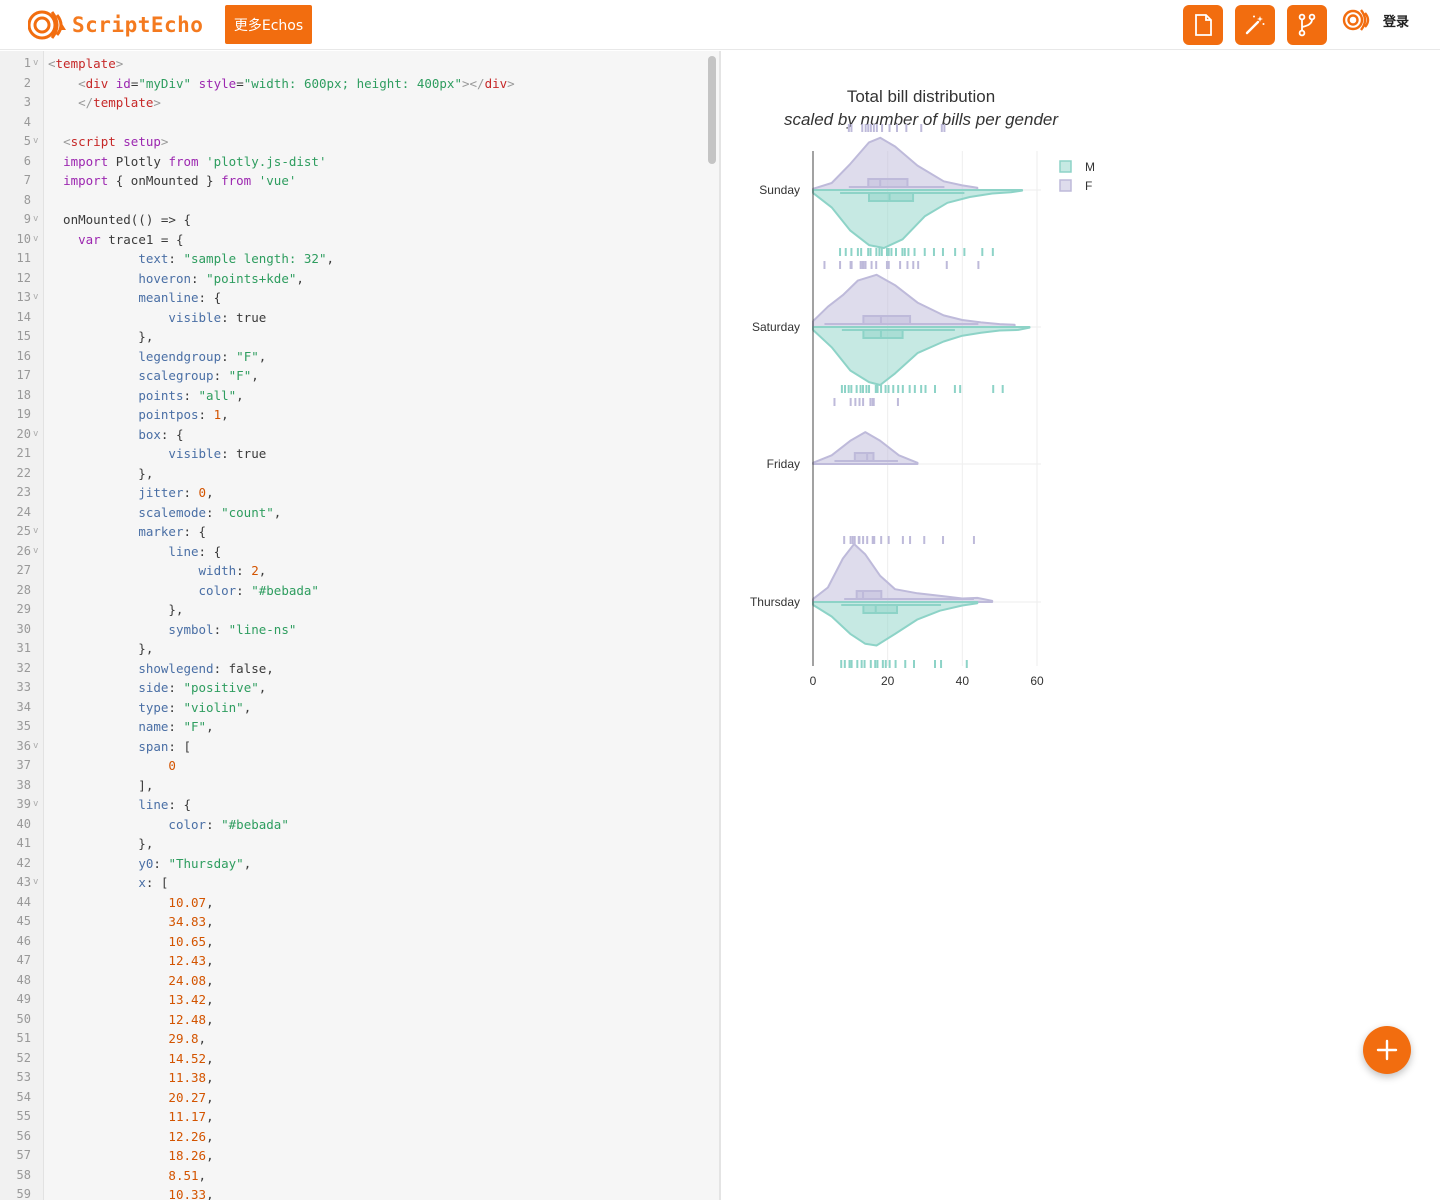 This screenshot has width=1440, height=1200. I want to click on code-line: 27 width: 2,, so click(352, 571).